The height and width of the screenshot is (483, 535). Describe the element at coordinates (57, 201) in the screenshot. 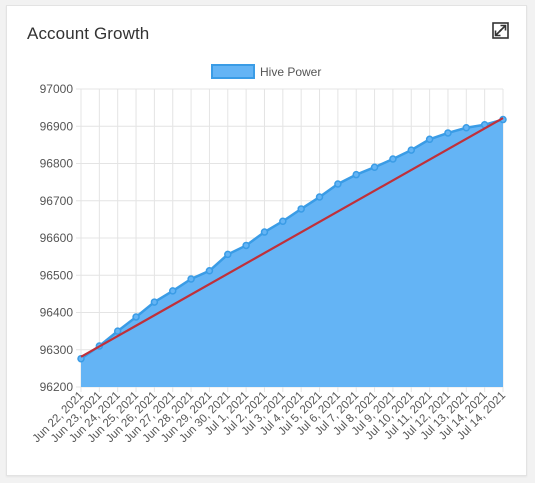

I see `y-tick-label: 96700` at that location.